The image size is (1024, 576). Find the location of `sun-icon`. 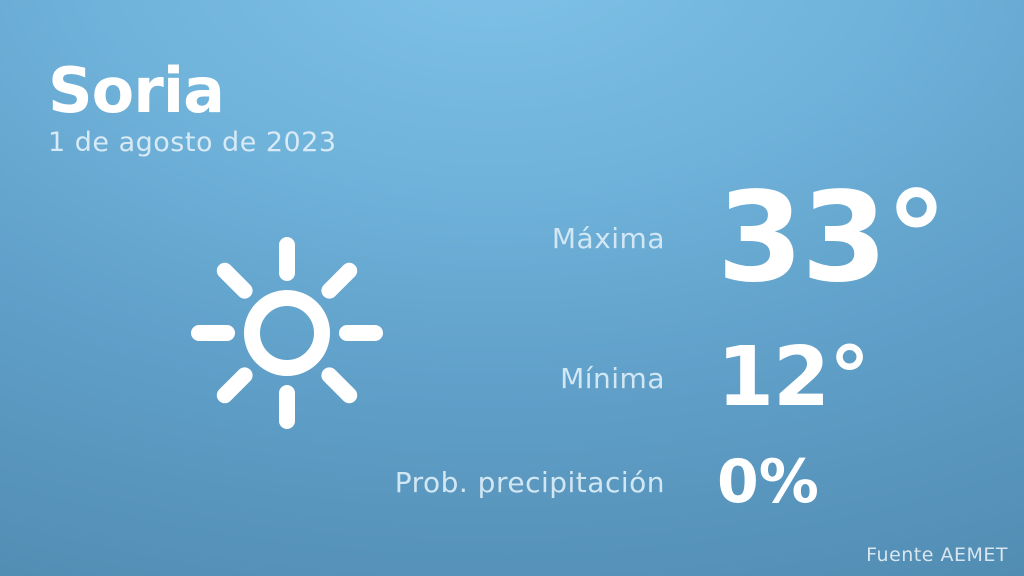

sun-icon is located at coordinates (287, 333).